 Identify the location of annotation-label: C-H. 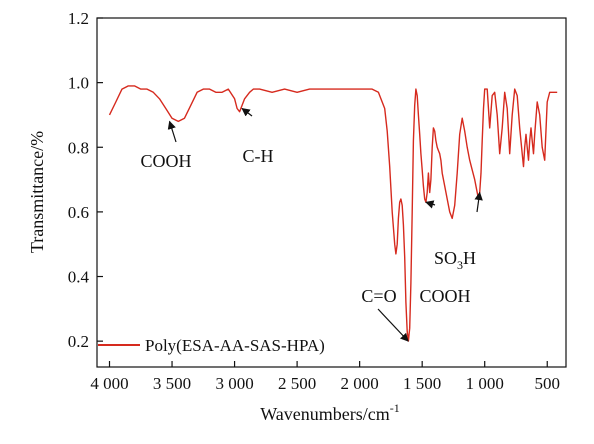
(258, 156).